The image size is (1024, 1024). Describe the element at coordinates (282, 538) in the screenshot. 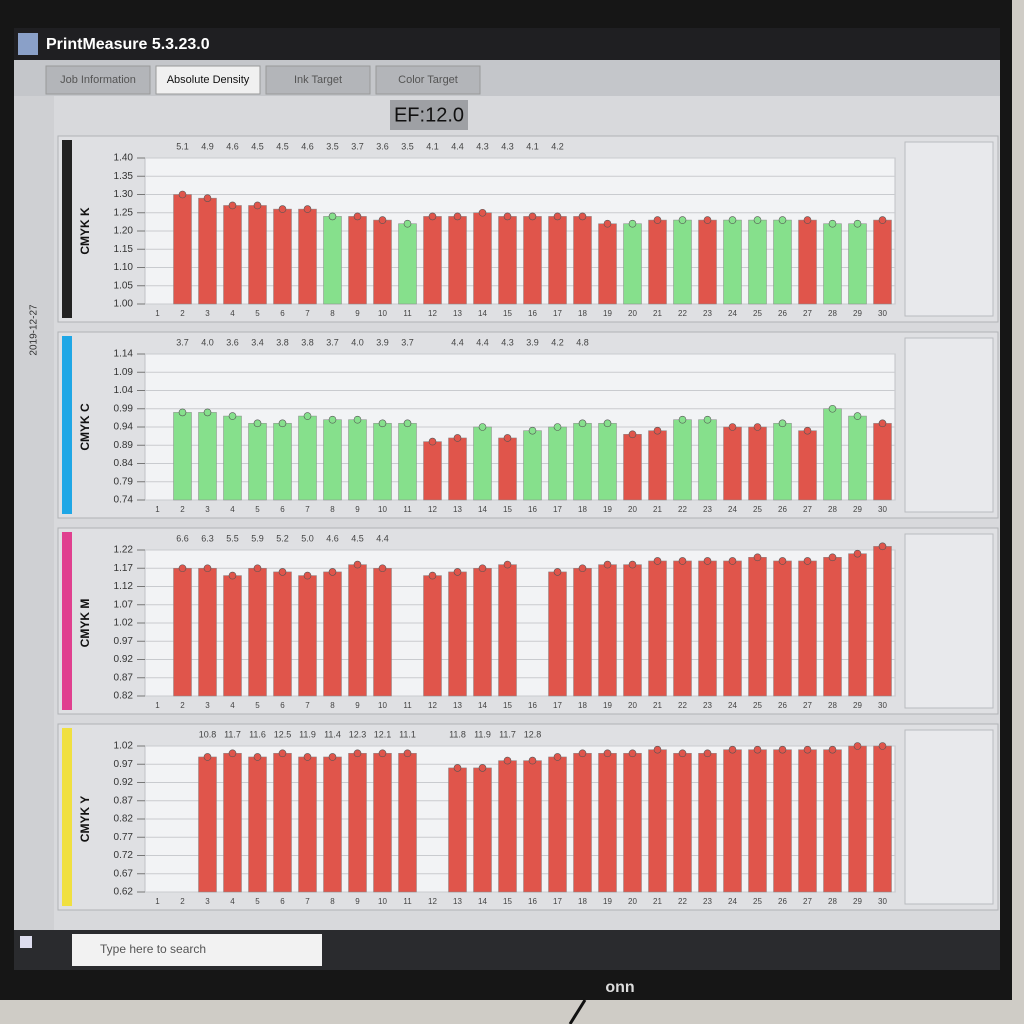

I see `top-label: 5.2` at that location.